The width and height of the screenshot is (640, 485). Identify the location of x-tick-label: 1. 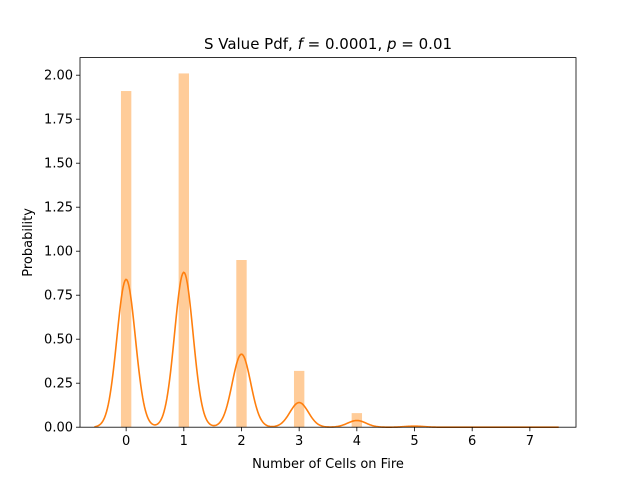
(184, 441).